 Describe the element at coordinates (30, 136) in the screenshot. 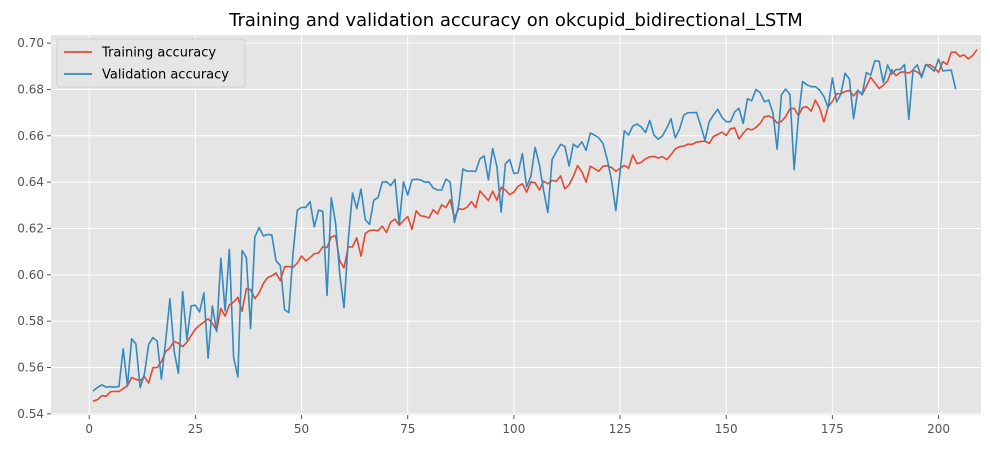

I see `y-tick-label: 0.66` at that location.